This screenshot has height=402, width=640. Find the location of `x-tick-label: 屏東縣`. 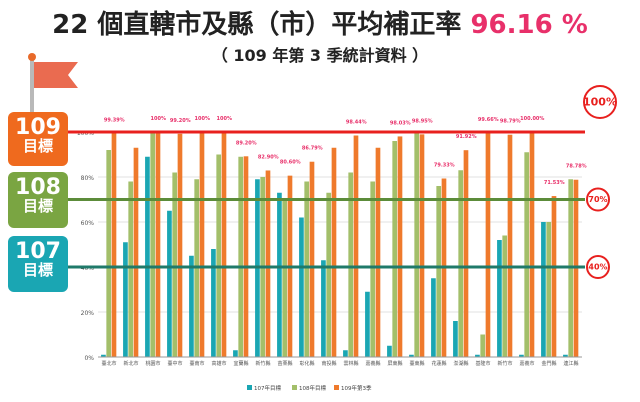

x-tick-label: 屏東縣 is located at coordinates (394, 363).